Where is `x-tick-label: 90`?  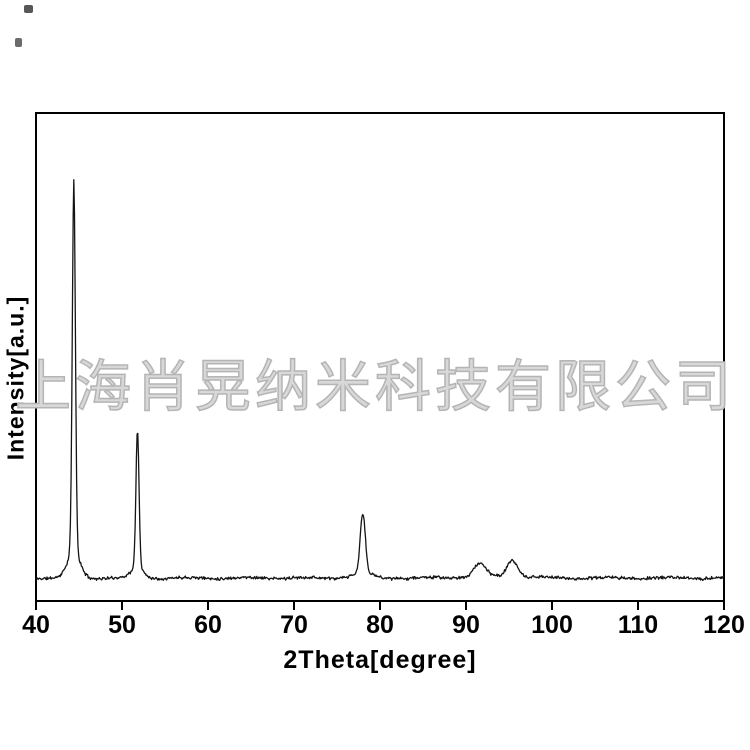
x-tick-label: 90 is located at coordinates (466, 625).